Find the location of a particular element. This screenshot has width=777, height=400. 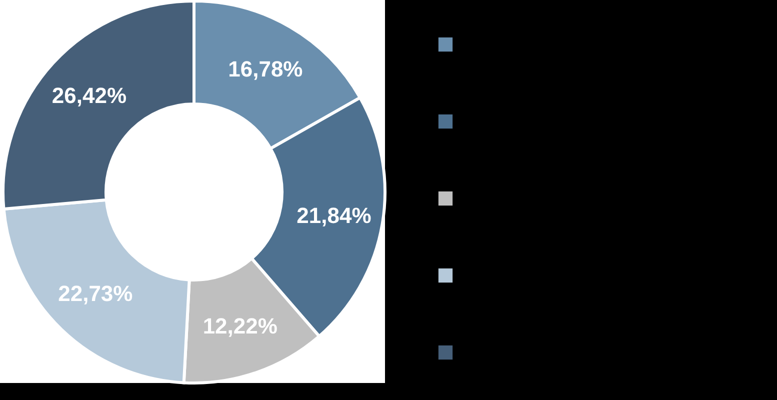

data-label: 26,42% is located at coordinates (89, 95).